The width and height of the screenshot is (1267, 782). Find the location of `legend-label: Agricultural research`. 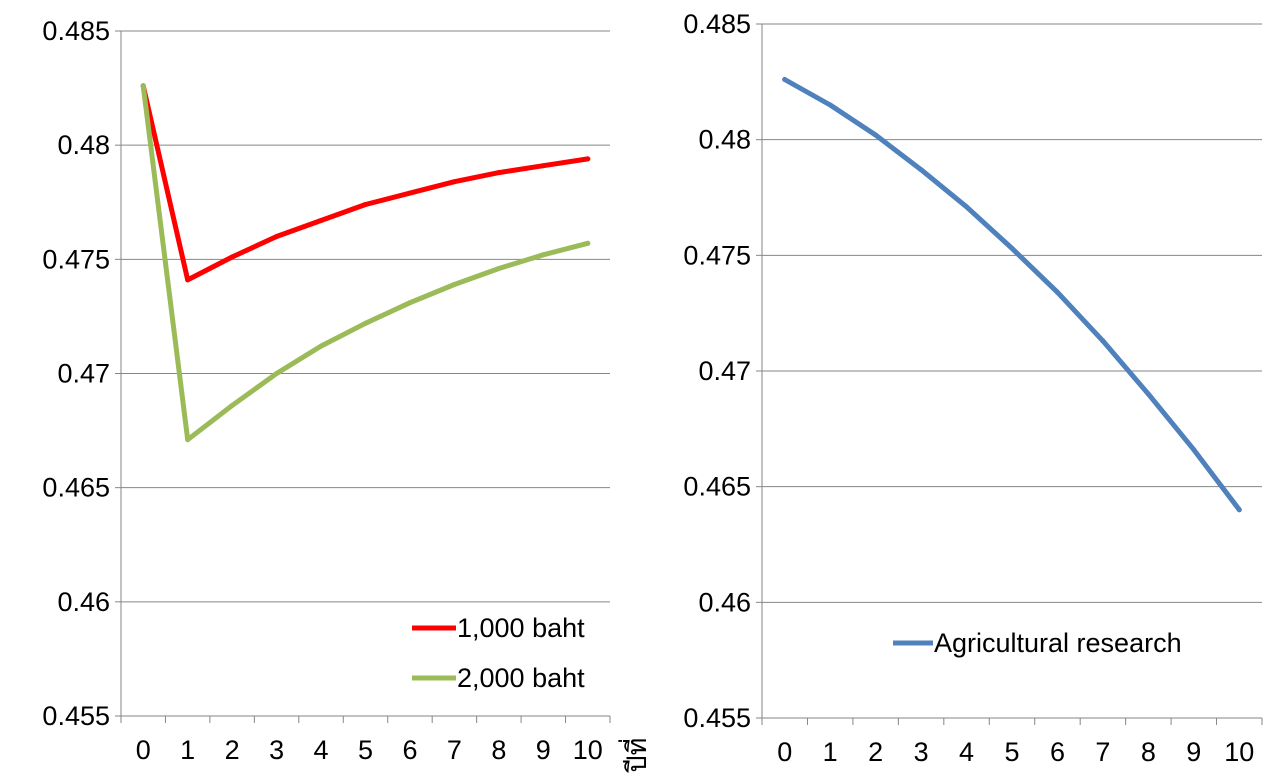

legend-label: Agricultural research is located at coordinates (1058, 643).